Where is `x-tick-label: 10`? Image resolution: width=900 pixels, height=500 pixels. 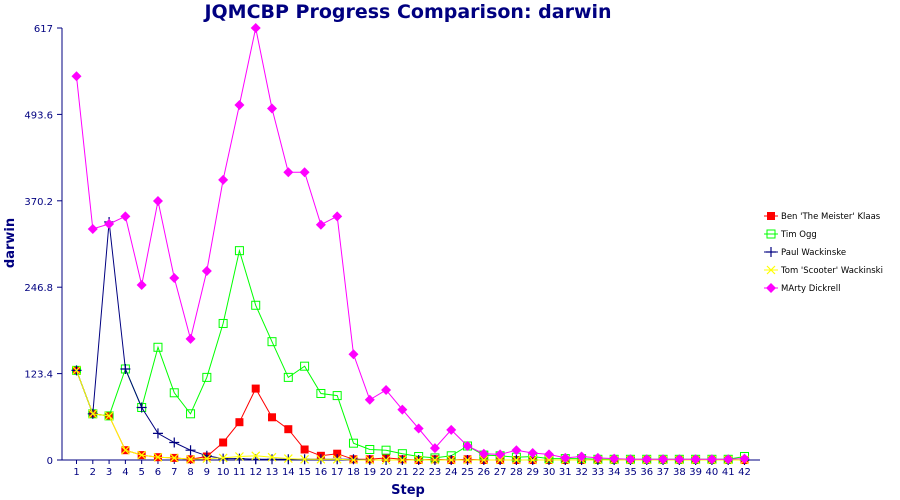
x-tick-label: 10 is located at coordinates (223, 472).